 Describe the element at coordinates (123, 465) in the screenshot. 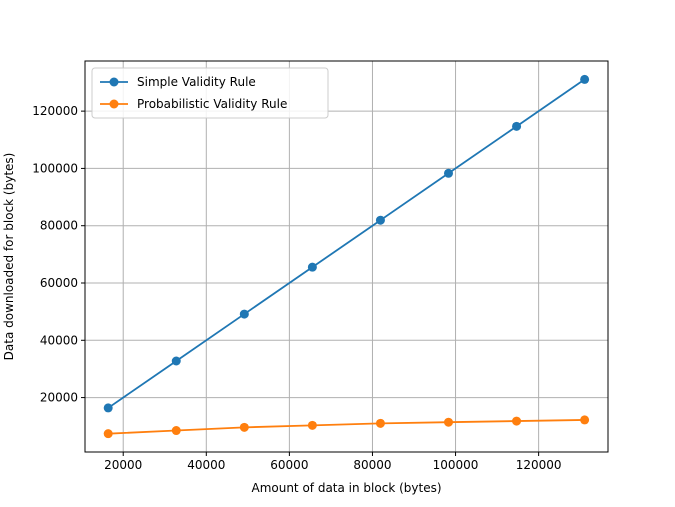

I see `x-tick-label: 20000` at that location.